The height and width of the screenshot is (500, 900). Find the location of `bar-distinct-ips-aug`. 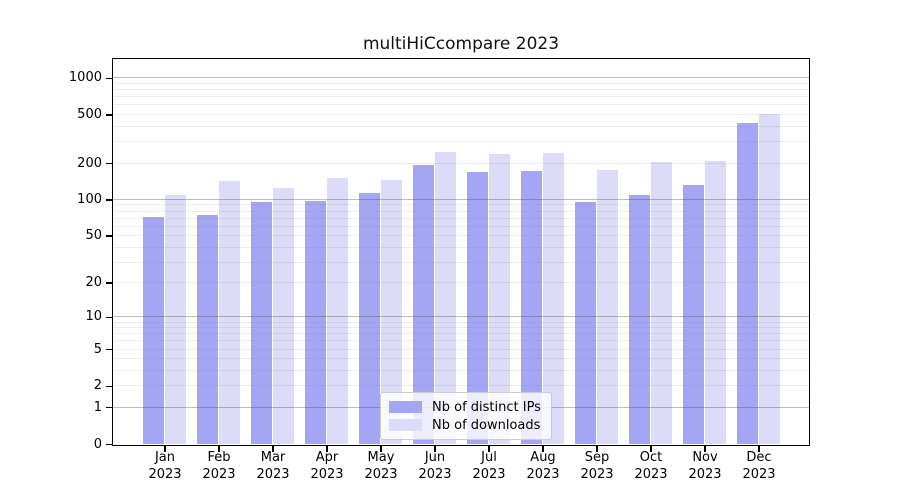

bar-distinct-ips-aug is located at coordinates (531, 307).